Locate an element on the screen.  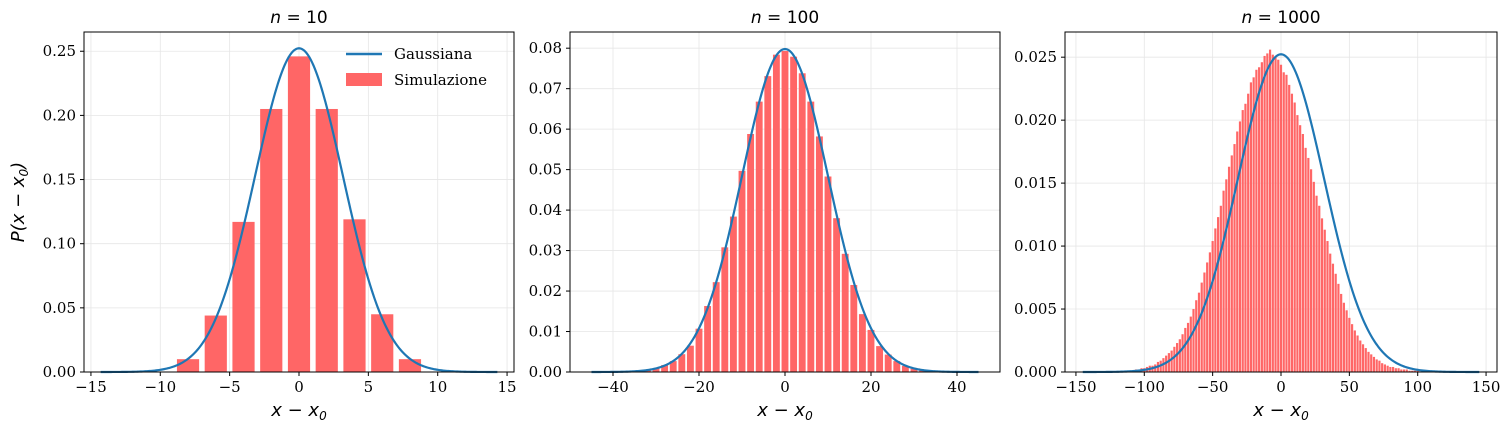
legend-label-gaussian: Gaussiana is located at coordinates (433, 54).